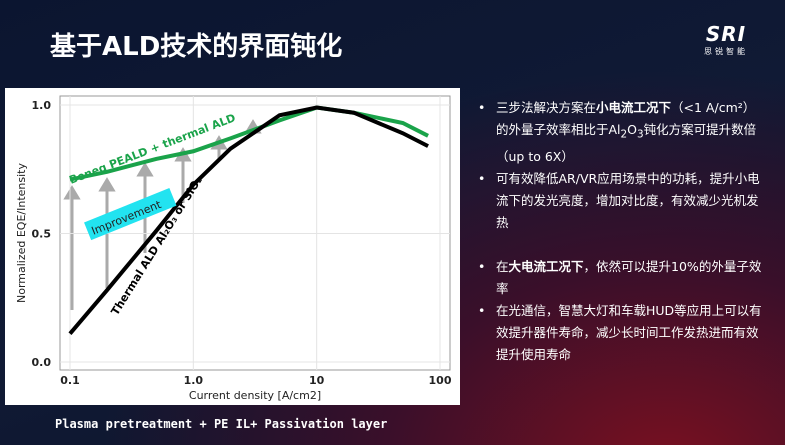  I want to click on text: 钝化方案可提升数倍（up to 6X）, so click(626, 143).